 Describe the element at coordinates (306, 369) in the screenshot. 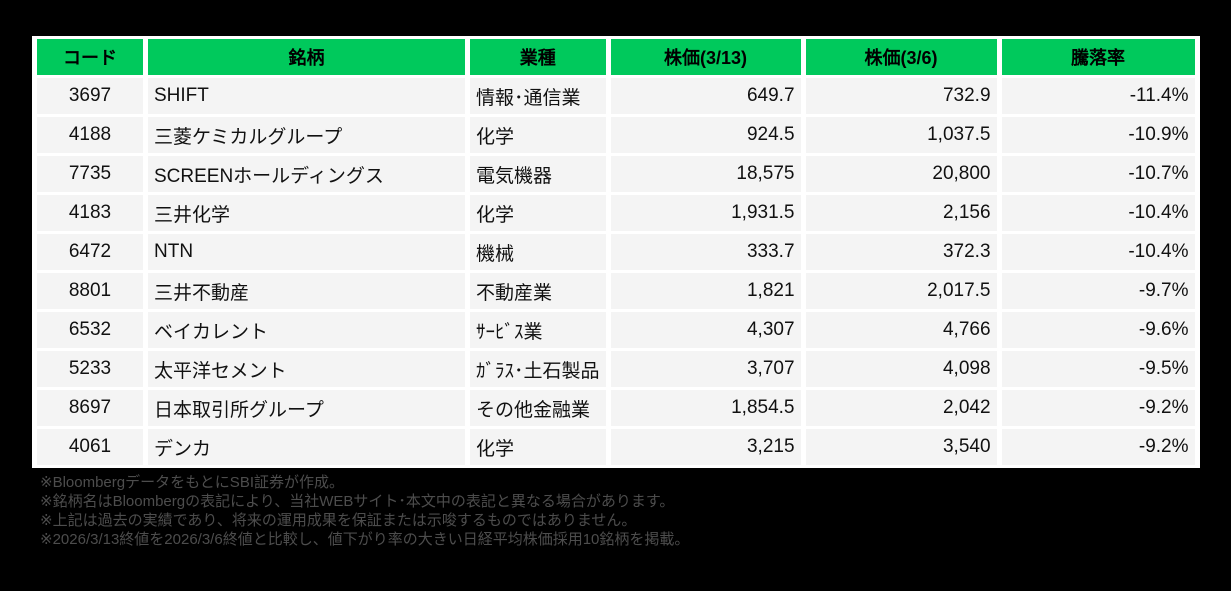

I see `name-cell: 太平洋セメント` at that location.